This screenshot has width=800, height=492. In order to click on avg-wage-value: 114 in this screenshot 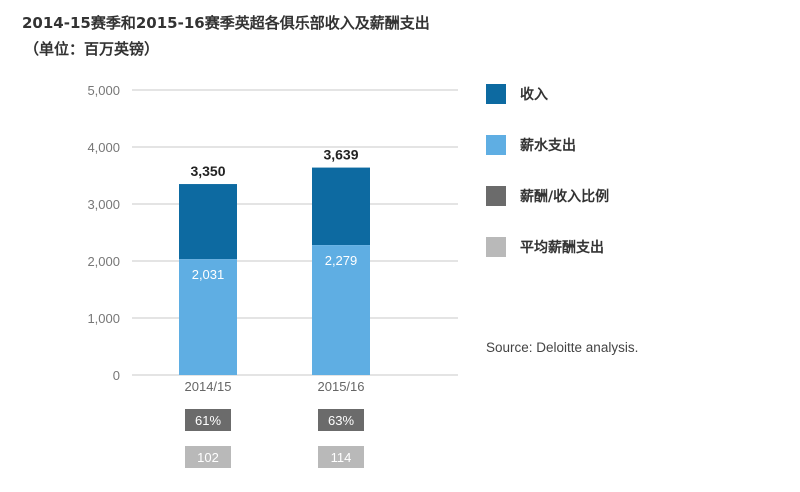, I will do `click(341, 457)`.